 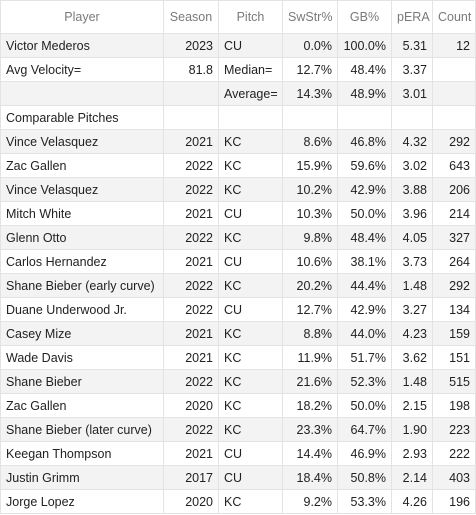 I want to click on cell-count: 515, so click(x=454, y=381).